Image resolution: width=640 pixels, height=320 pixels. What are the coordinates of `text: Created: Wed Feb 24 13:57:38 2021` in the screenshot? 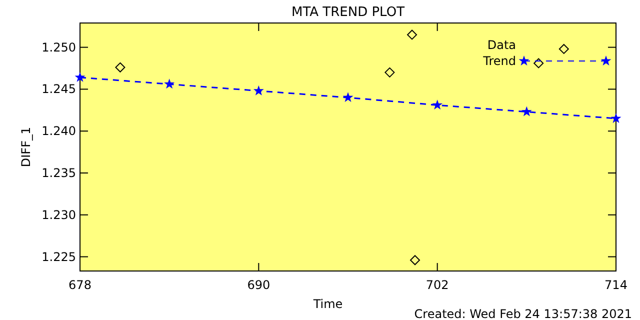 It's located at (523, 313).